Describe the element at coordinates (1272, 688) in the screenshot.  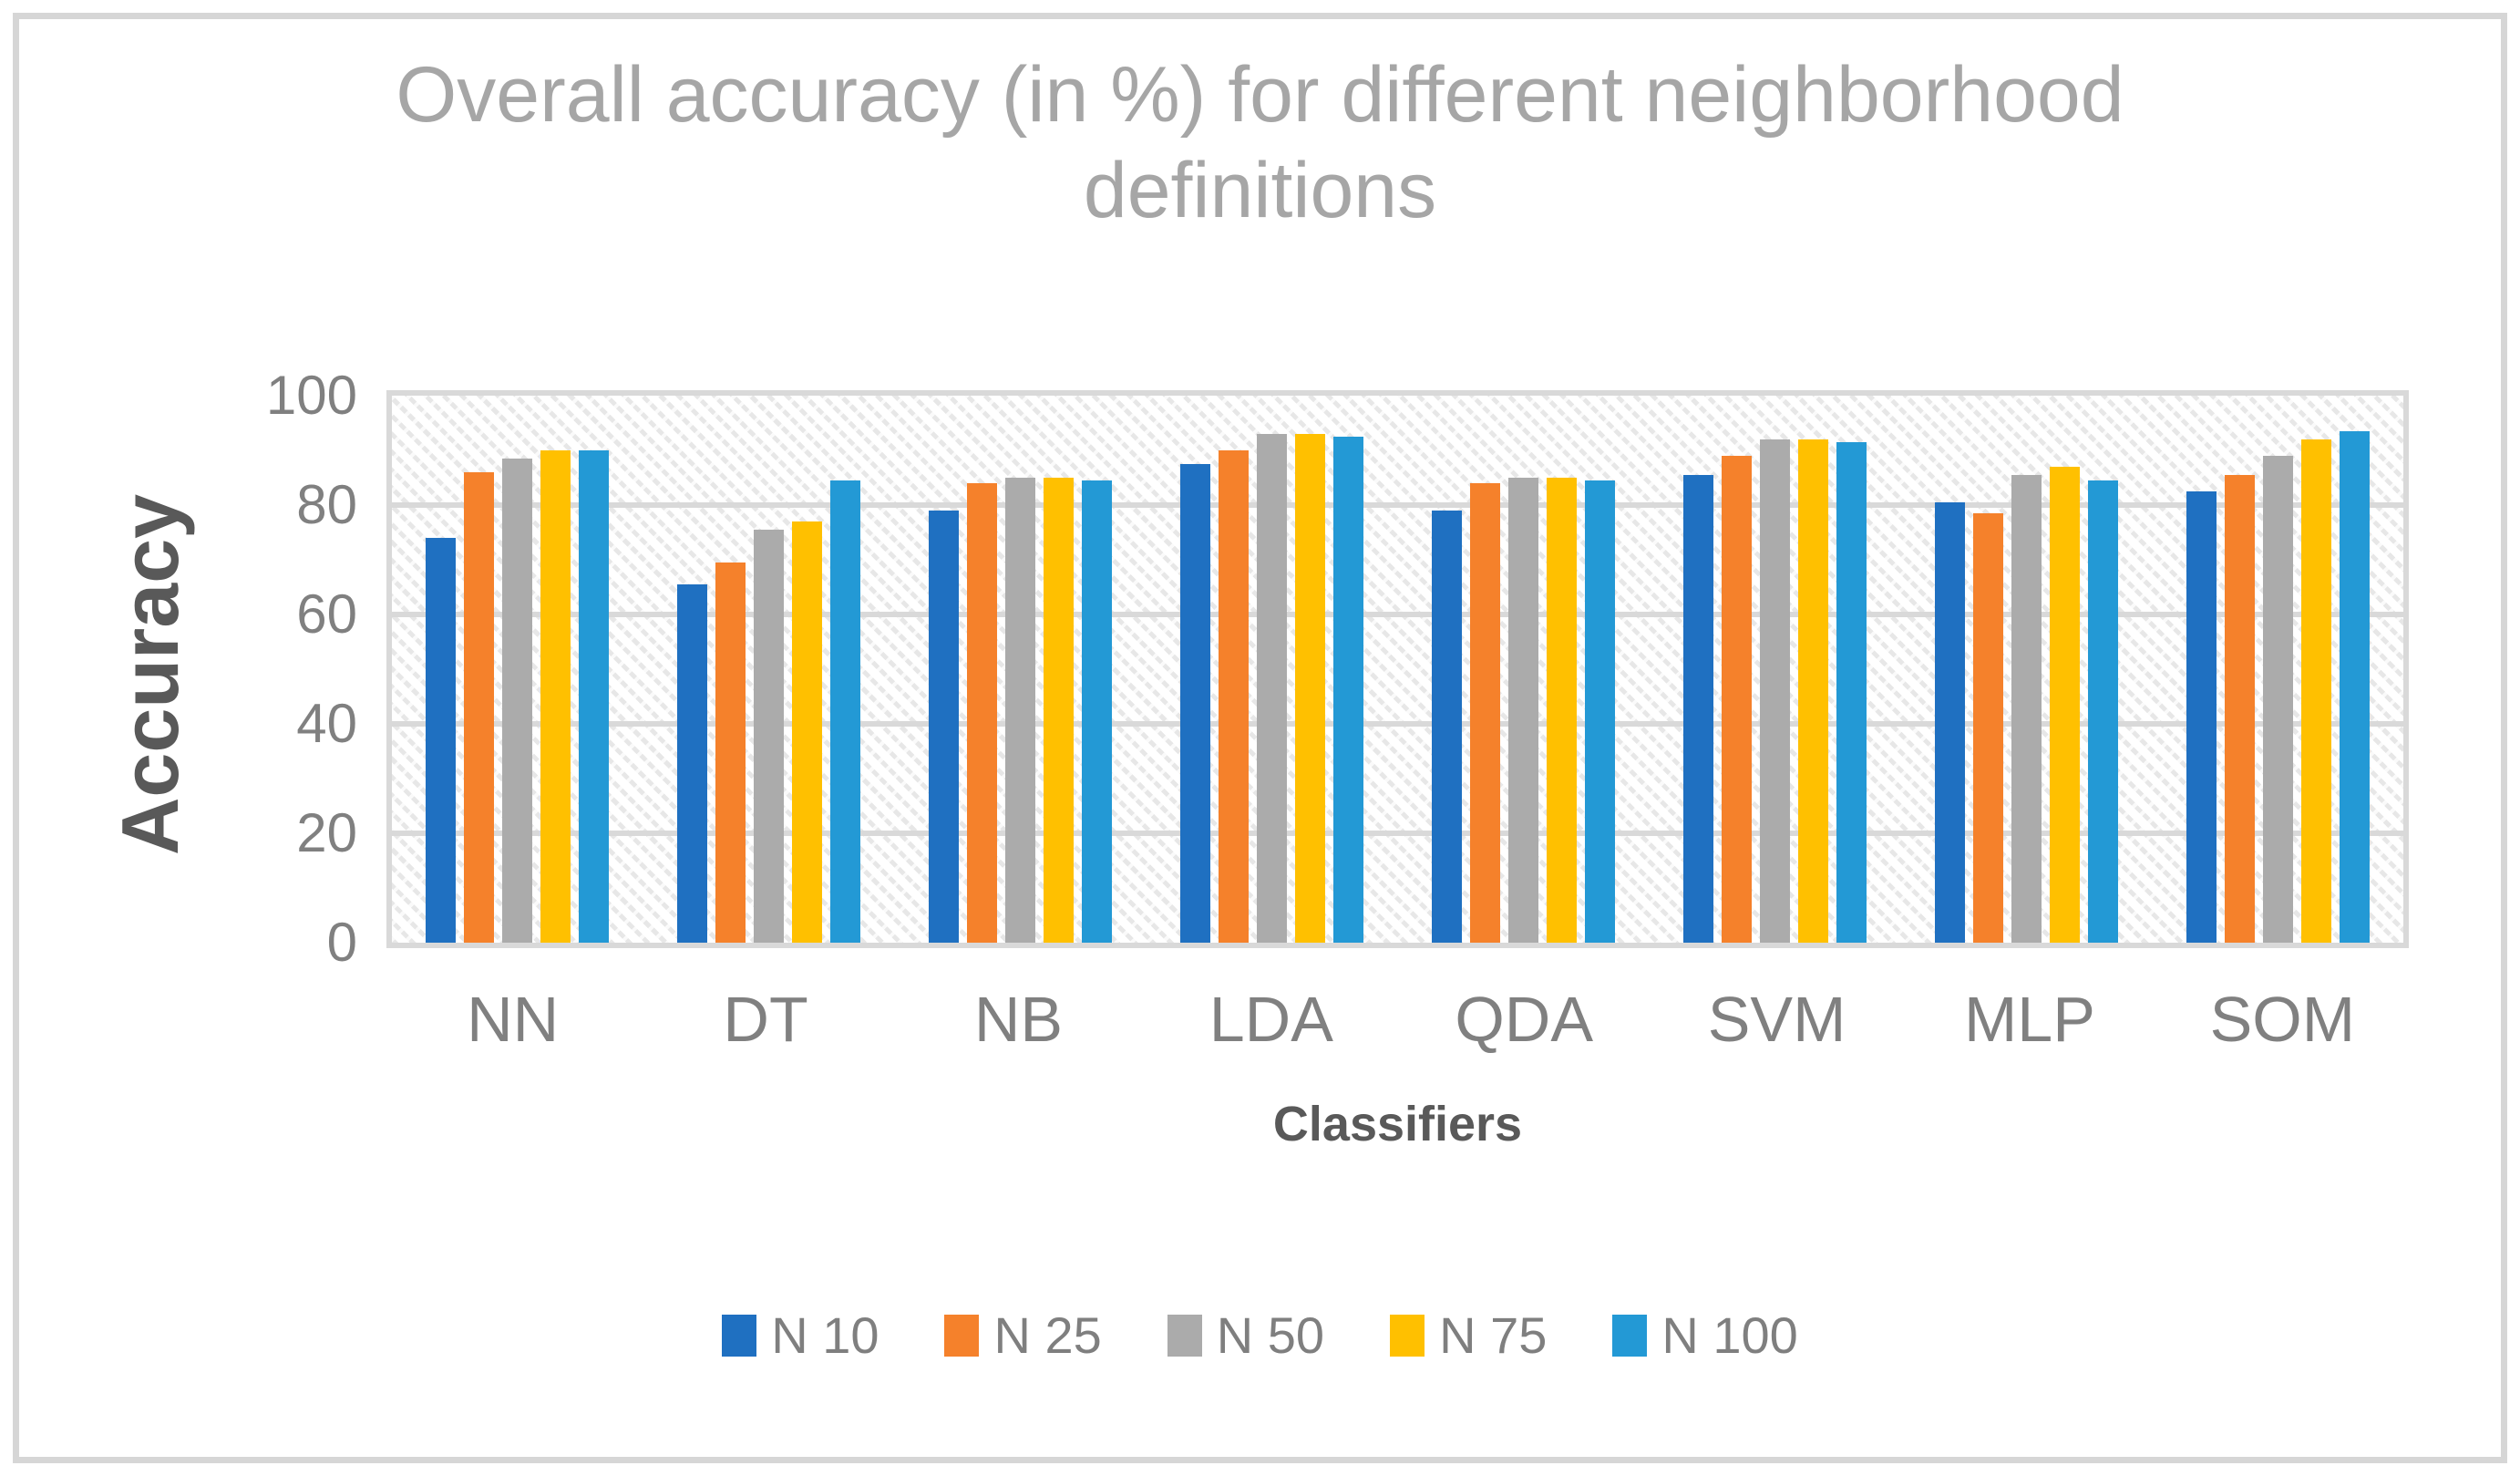
I see `bar-lda-n50` at that location.